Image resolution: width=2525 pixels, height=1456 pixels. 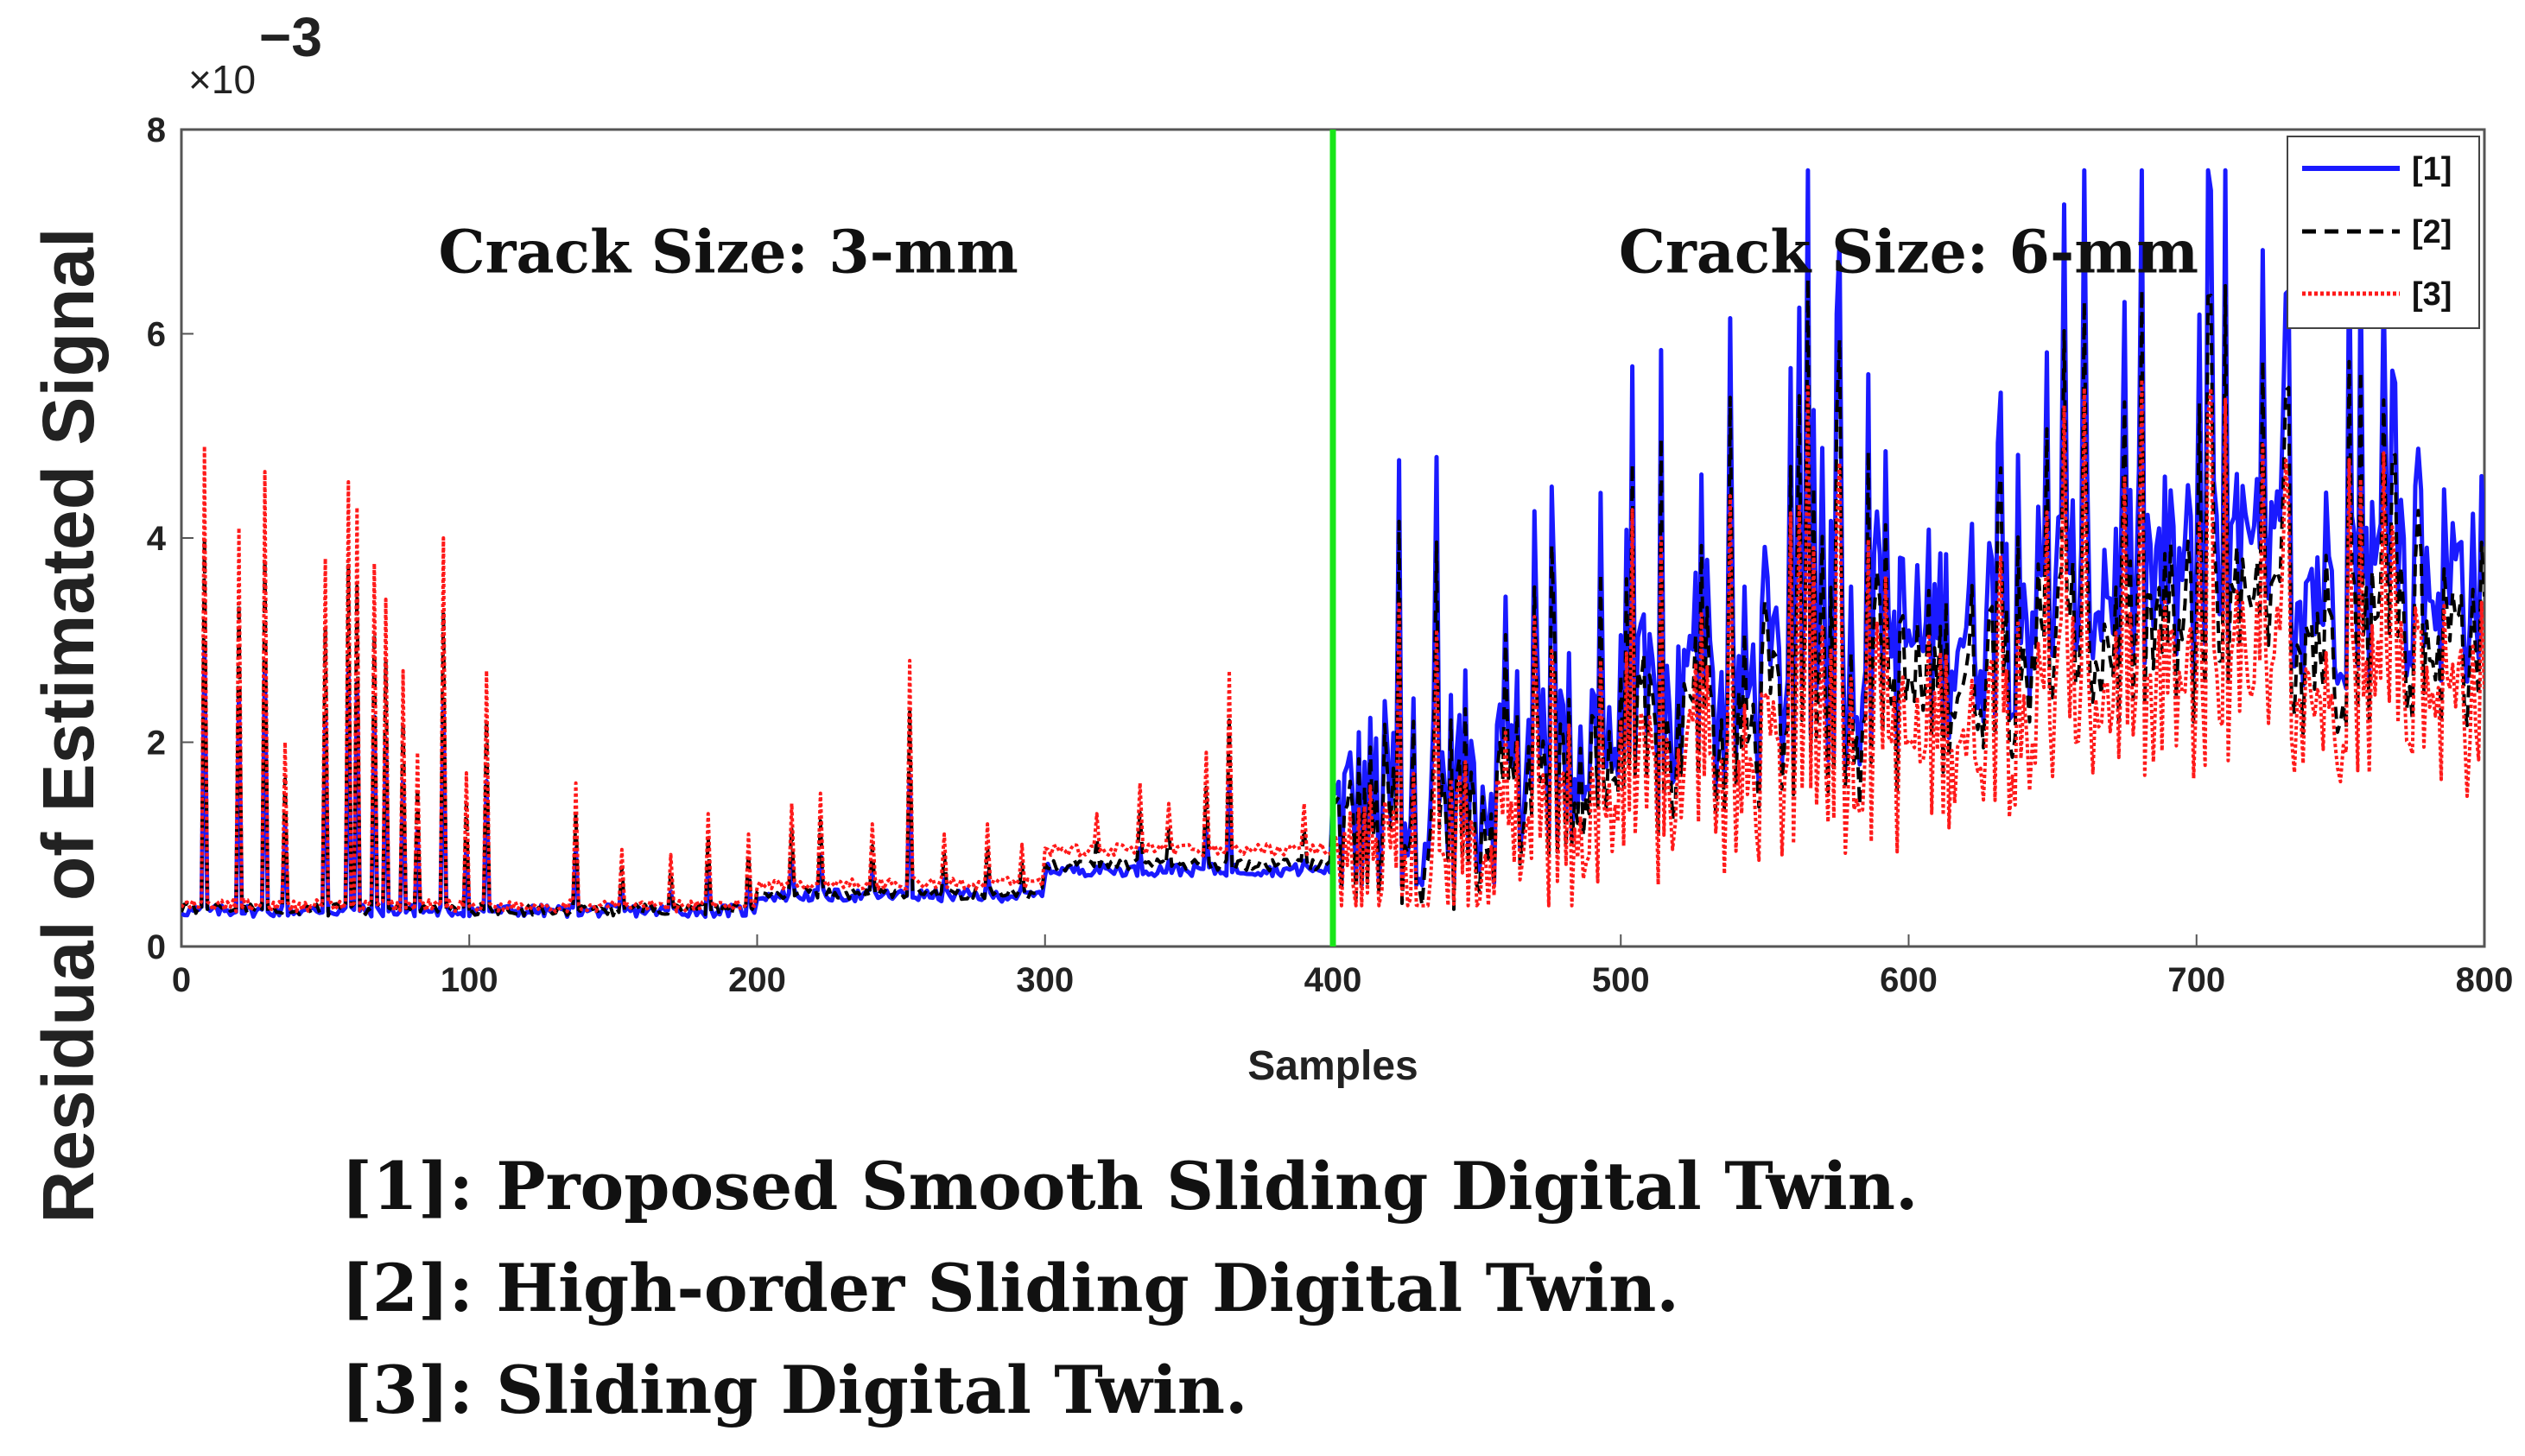 I want to click on y-tick-label: 0, so click(x=156, y=947).